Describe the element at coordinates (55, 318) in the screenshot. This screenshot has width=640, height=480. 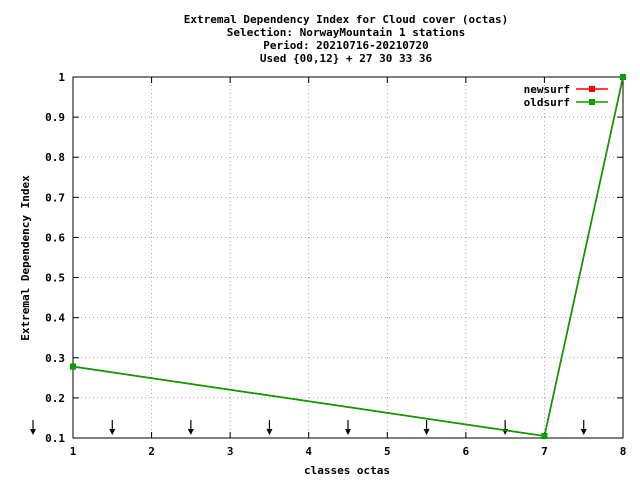
I see `y-tick-label: 0.4` at that location.